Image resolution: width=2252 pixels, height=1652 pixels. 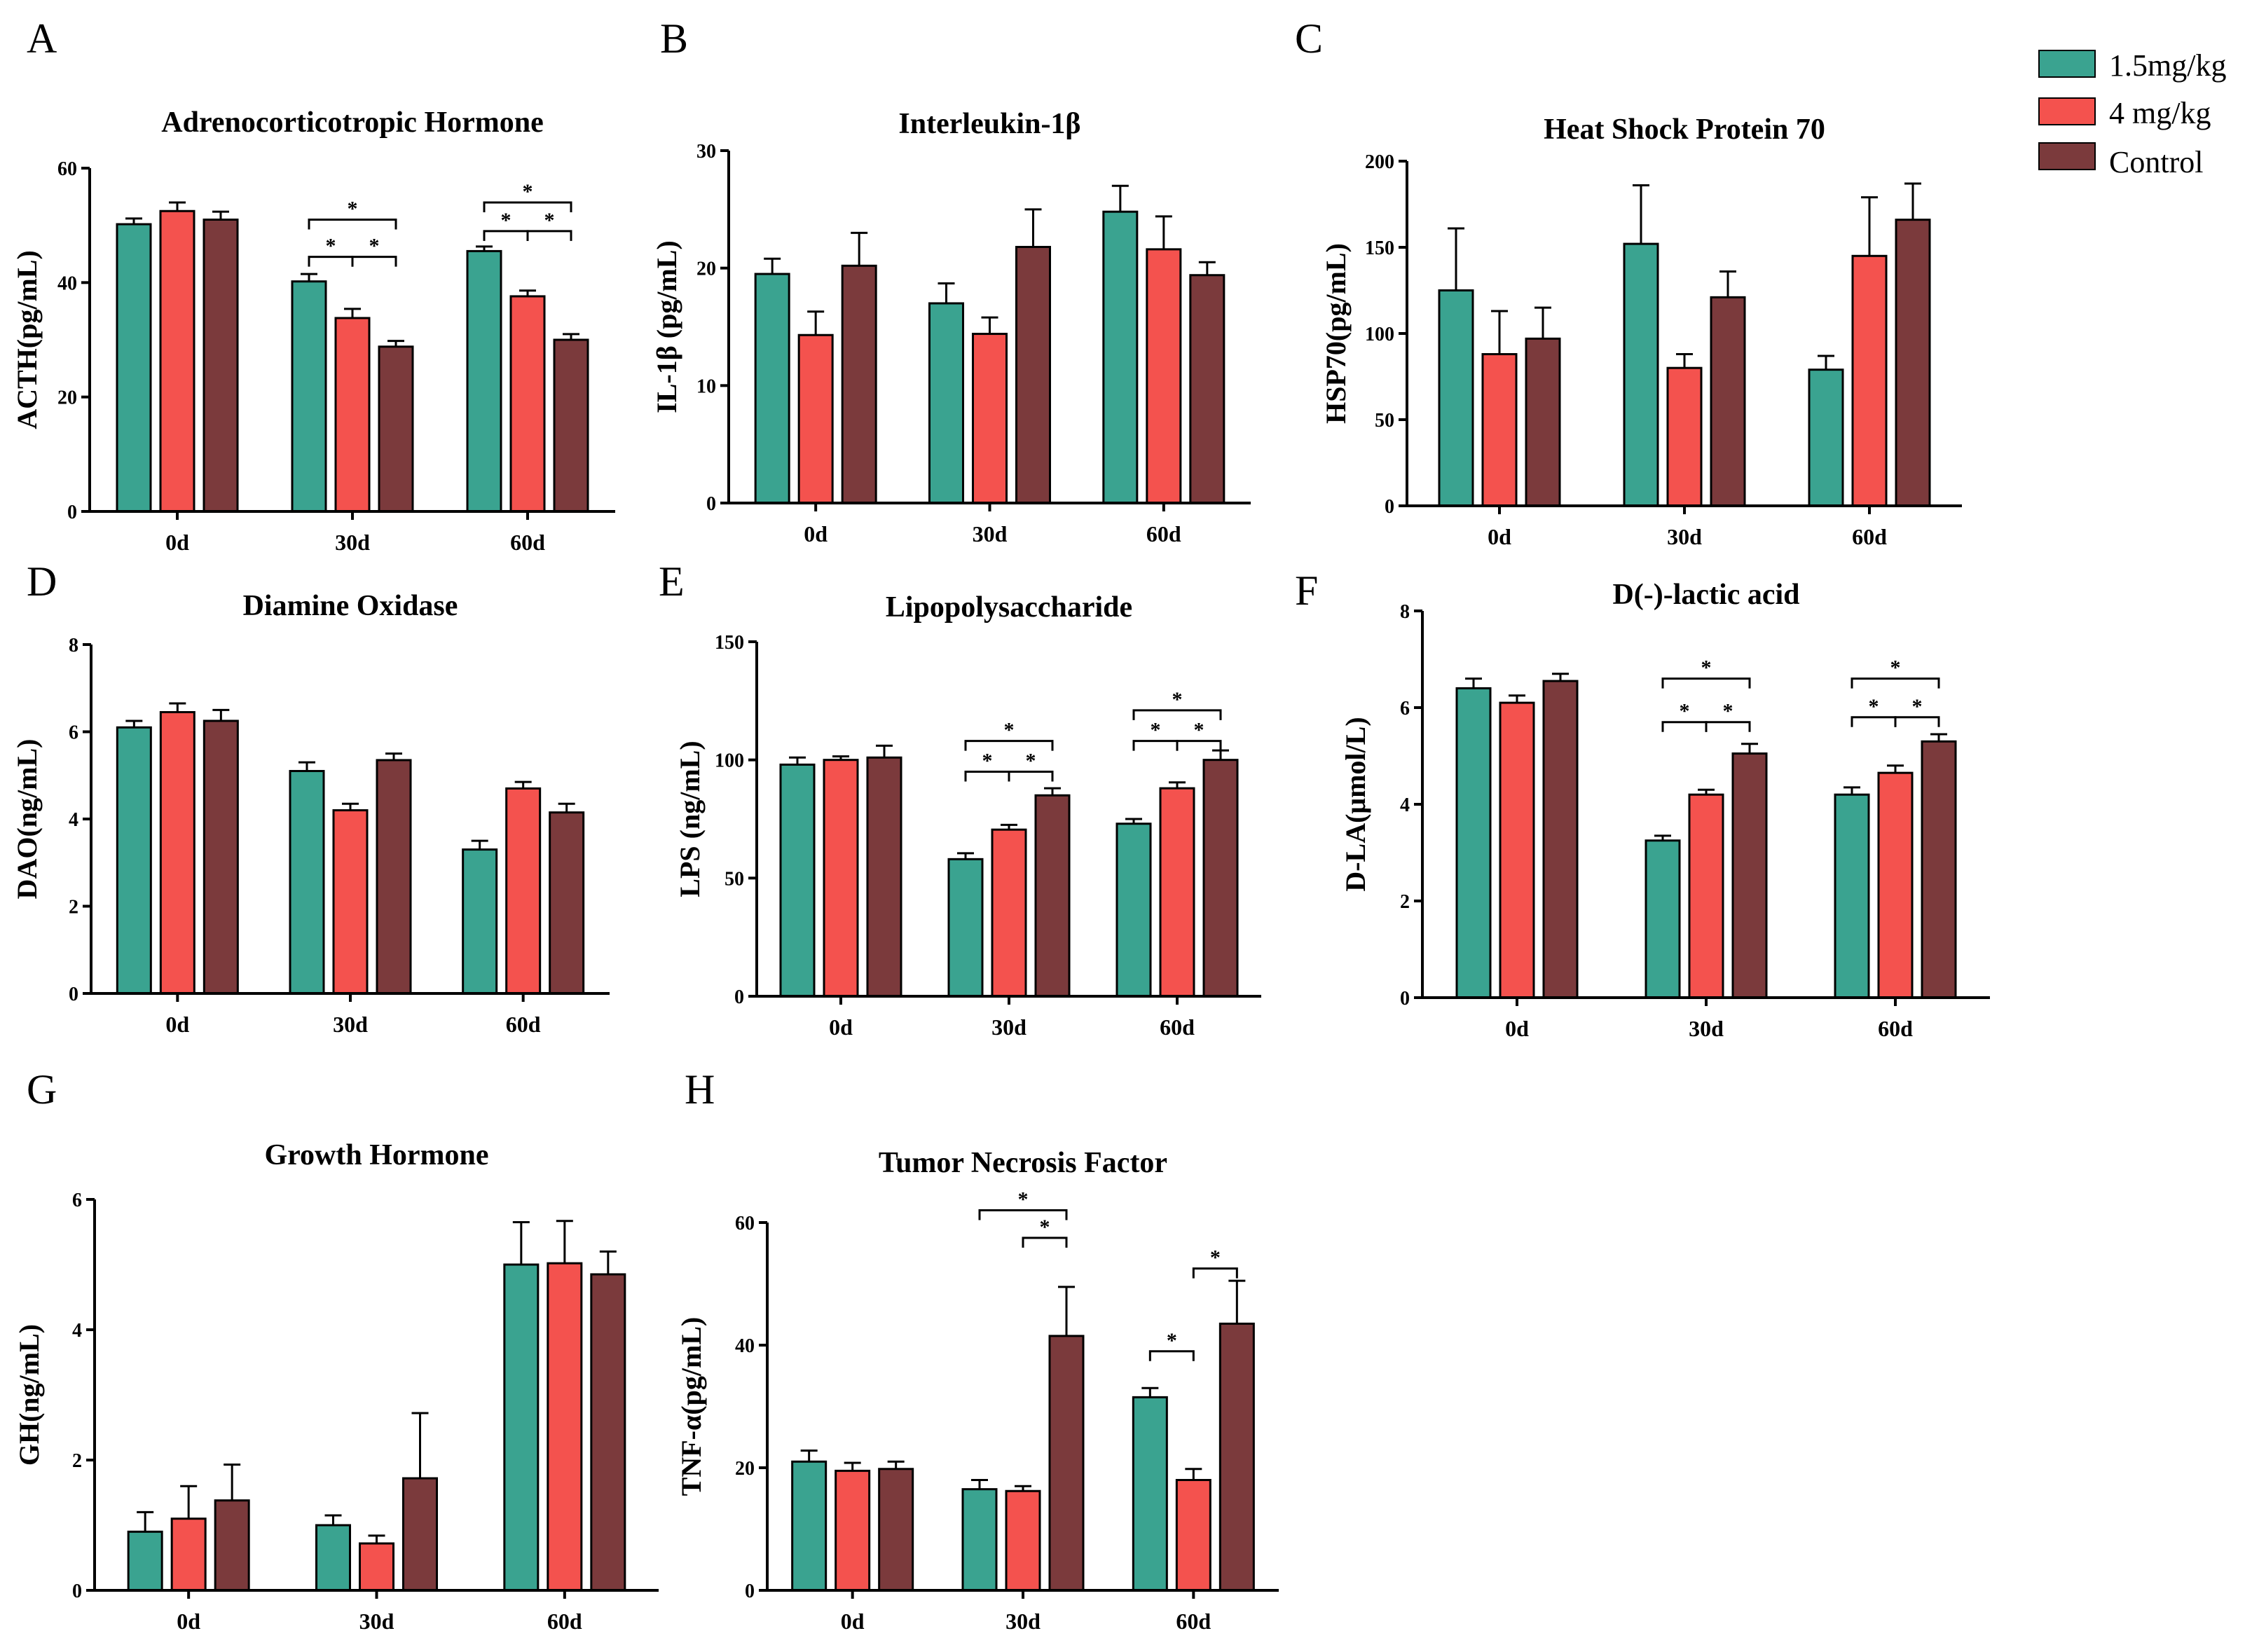 What do you see at coordinates (1336, 333) in the screenshot?
I see `y-axis-label: HSP70(pg/mL)` at bounding box center [1336, 333].